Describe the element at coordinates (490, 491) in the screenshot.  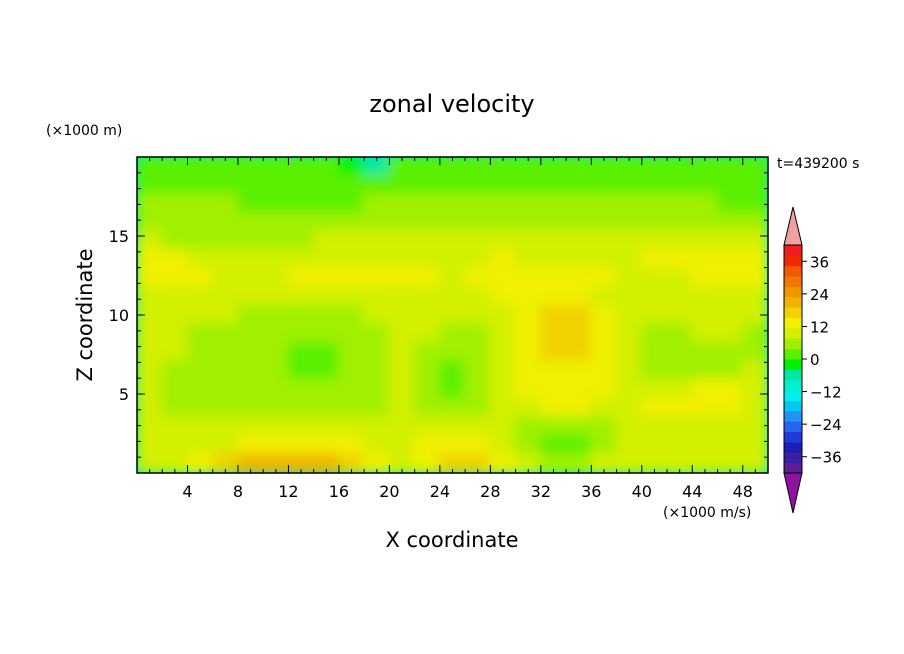
I see `x-tick-label: 28` at that location.